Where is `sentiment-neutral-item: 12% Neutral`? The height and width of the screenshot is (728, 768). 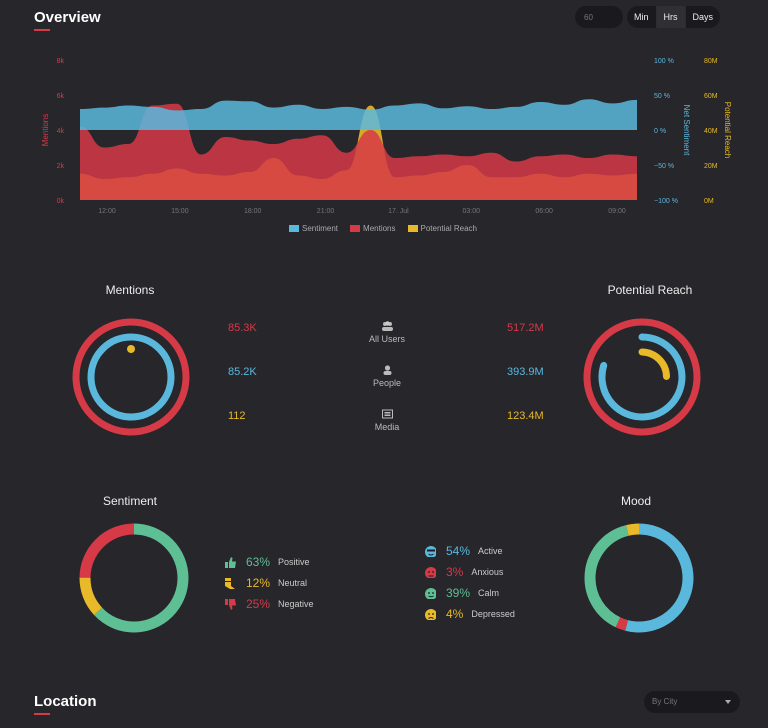 sentiment-neutral-item: 12% Neutral is located at coordinates (266, 583).